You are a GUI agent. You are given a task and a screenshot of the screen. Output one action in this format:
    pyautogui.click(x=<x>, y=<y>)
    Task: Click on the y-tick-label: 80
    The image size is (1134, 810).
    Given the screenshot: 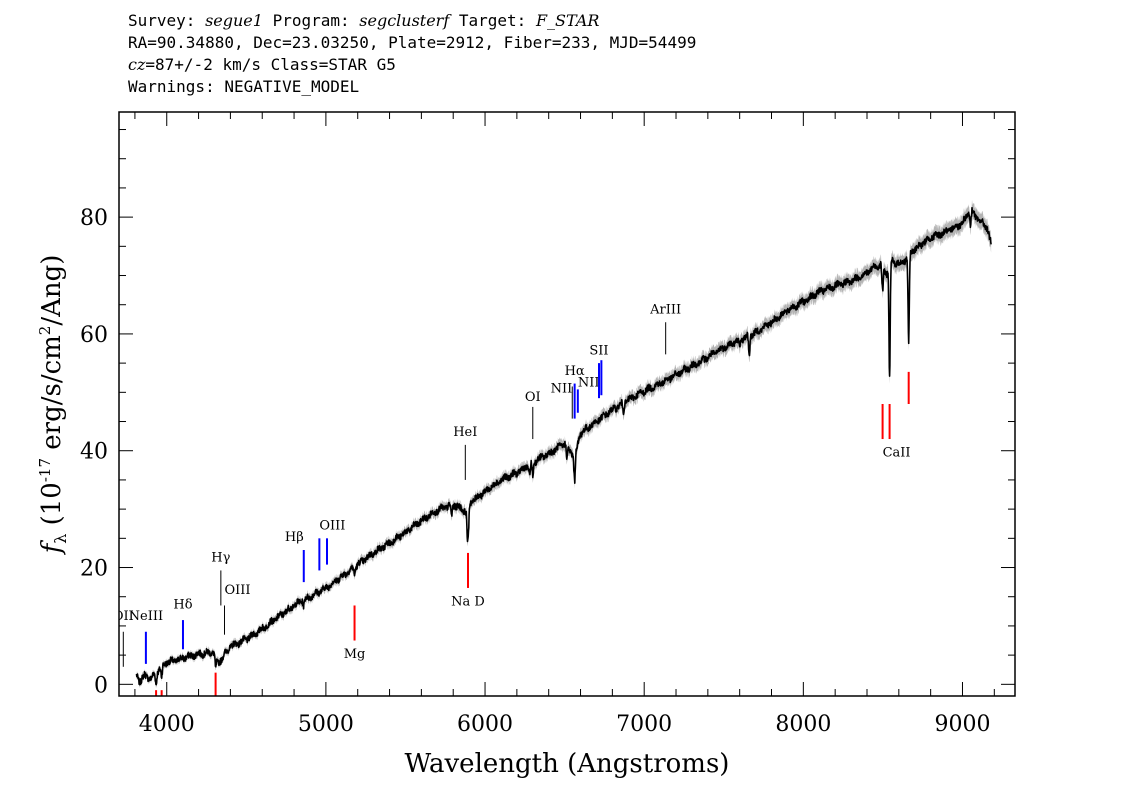 What is the action you would take?
    pyautogui.click(x=94, y=218)
    